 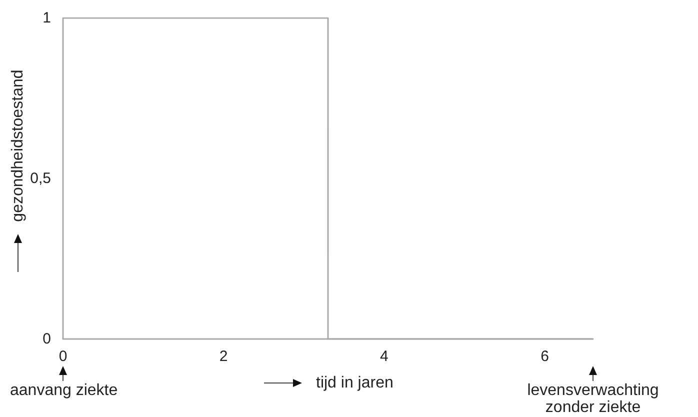 I want to click on x-tick-label: 6, so click(x=544, y=356).